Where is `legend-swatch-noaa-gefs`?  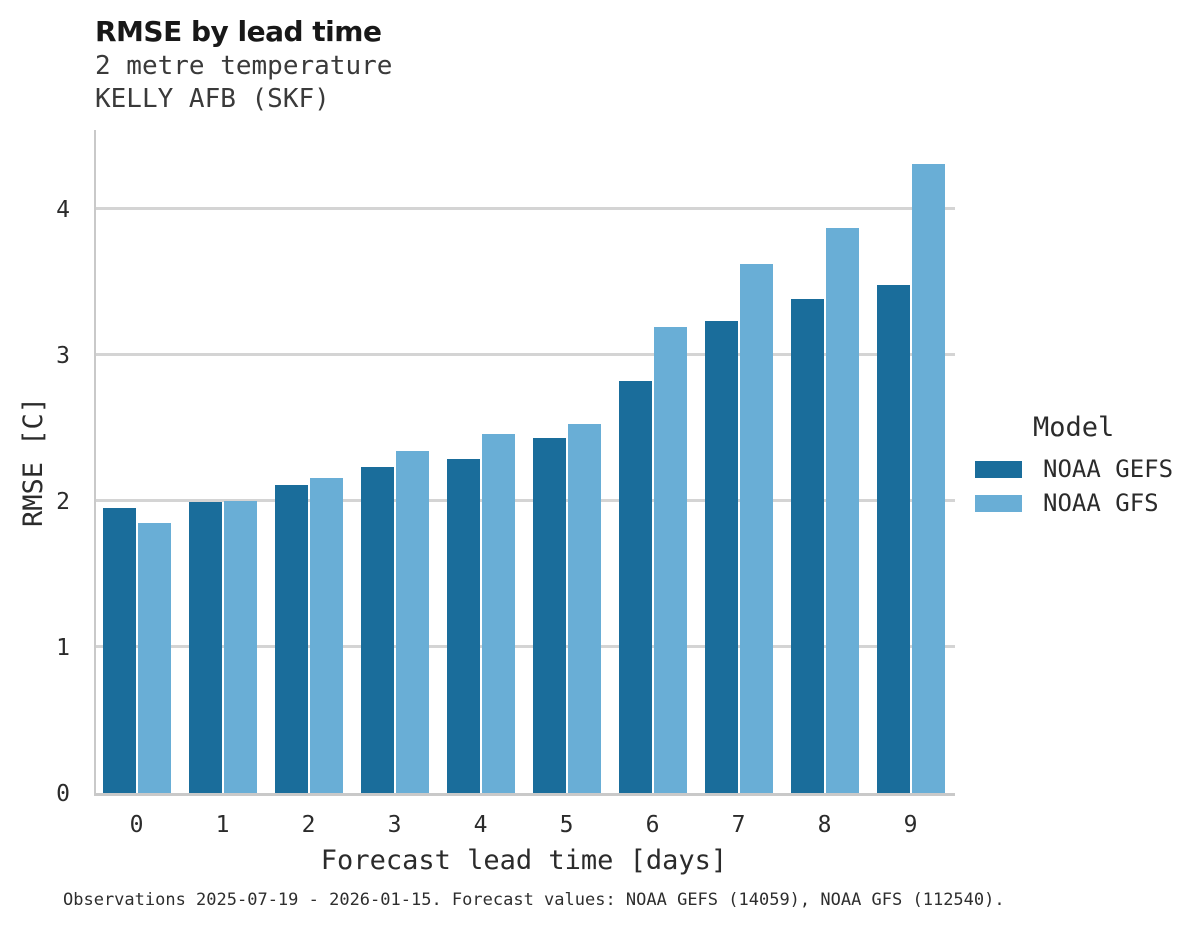
legend-swatch-noaa-gefs is located at coordinates (998, 469).